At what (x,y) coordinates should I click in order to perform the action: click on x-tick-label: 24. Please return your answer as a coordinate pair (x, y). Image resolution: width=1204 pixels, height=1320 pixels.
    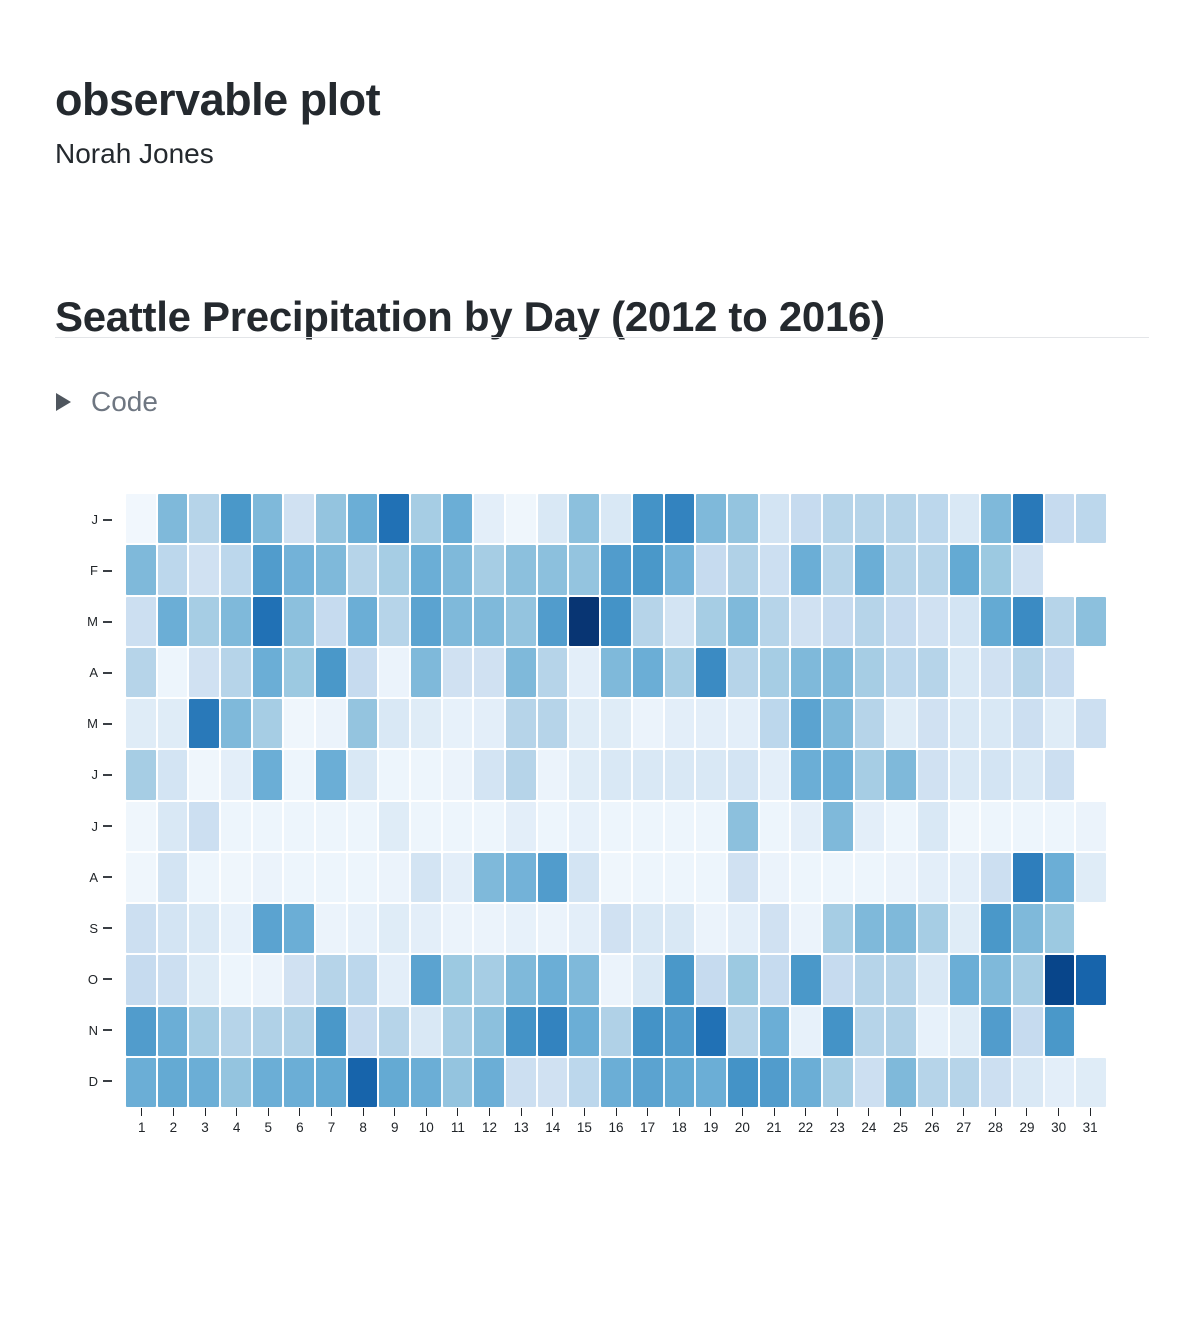
    Looking at the image, I should click on (869, 1127).